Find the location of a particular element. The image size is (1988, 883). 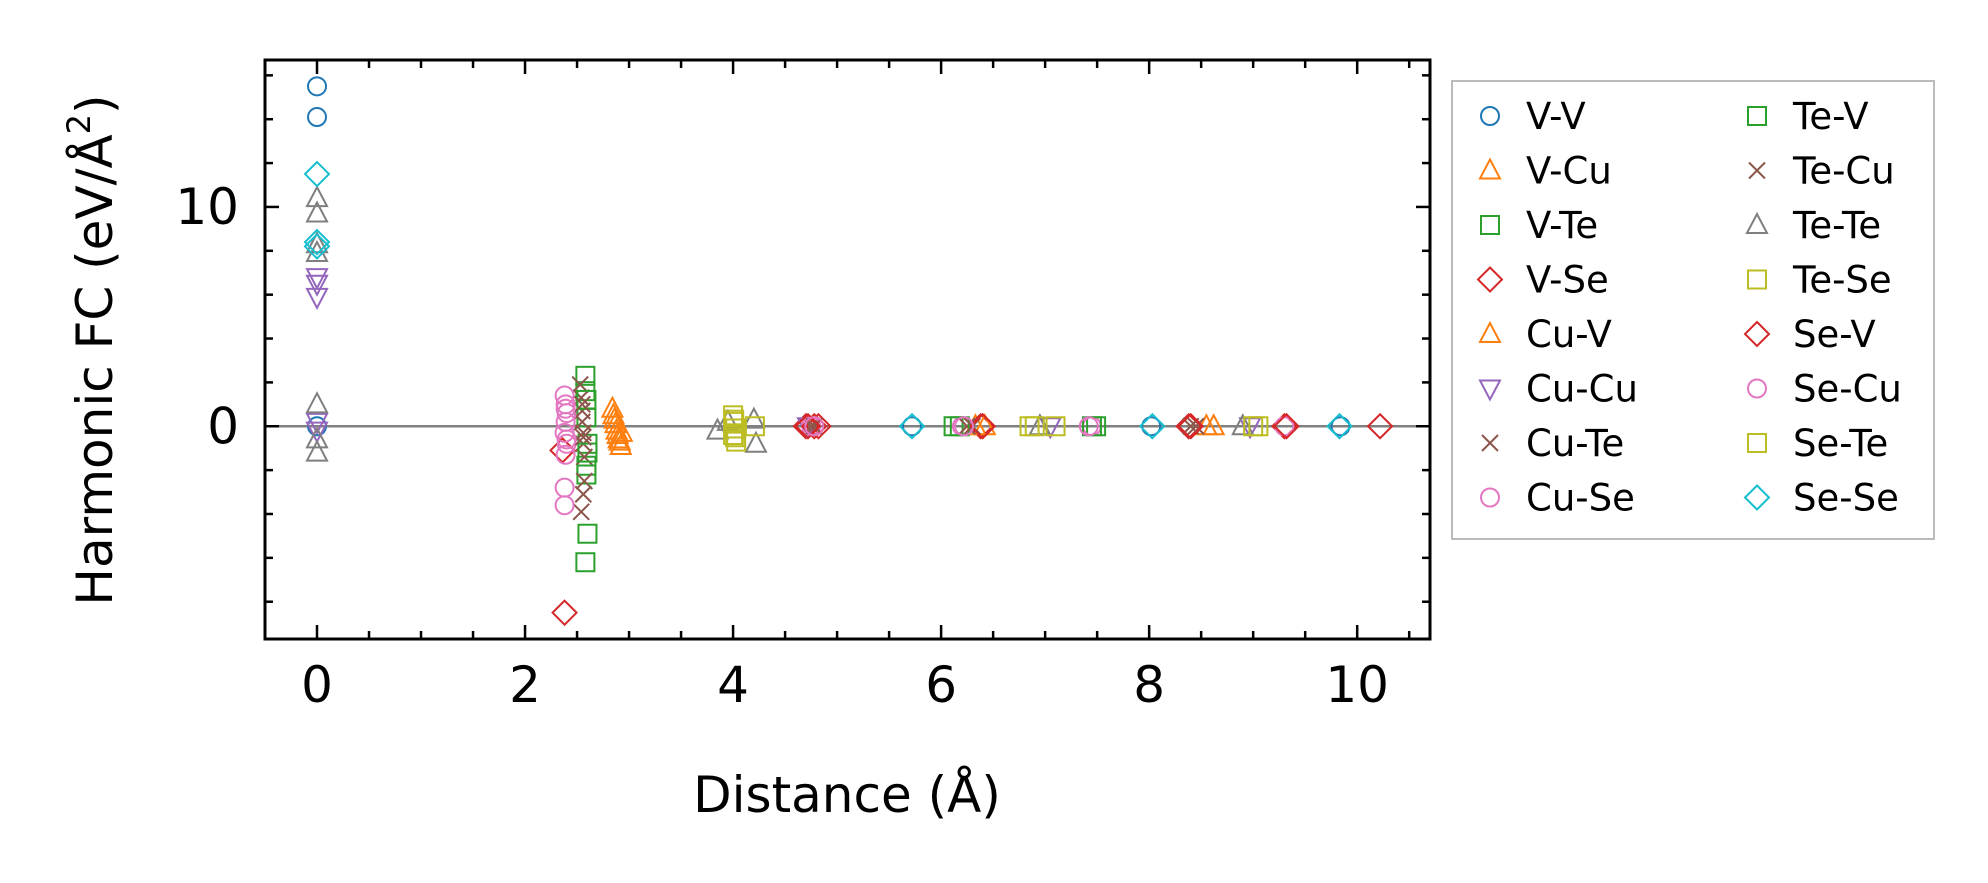

y-axis-label-main: Harmonic FC (eV/Å is located at coordinates (95, 369).